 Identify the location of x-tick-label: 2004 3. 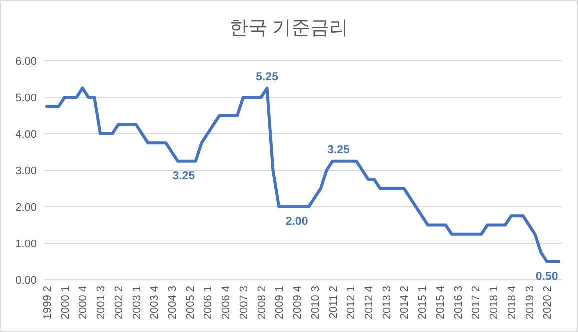
(173, 303).